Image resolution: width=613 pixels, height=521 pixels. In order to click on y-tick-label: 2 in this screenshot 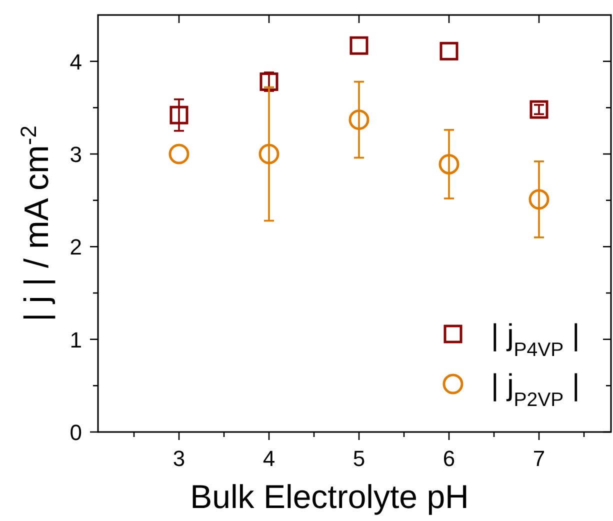, I will do `click(76, 247)`.